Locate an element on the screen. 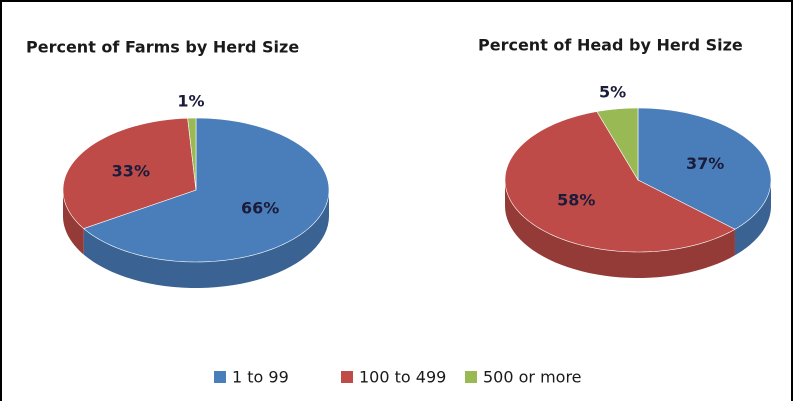 This screenshot has width=793, height=401. data-label: 5% is located at coordinates (612, 92).